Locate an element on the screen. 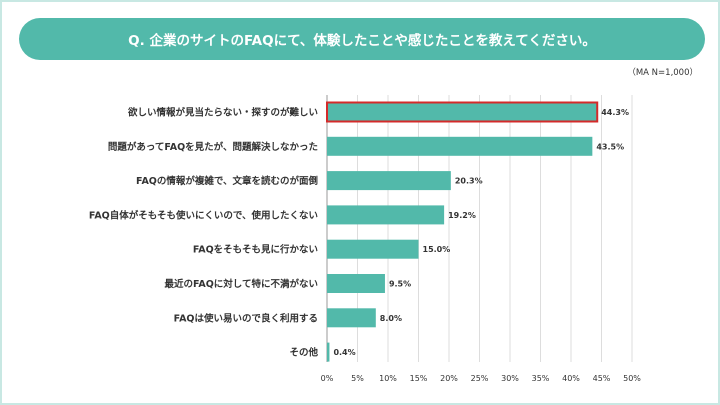 The height and width of the screenshot is (405, 720). chart-title: Q. 企業のサイトのFAQにて、体験したことや感じたことを教えてください。 is located at coordinates (362, 39).